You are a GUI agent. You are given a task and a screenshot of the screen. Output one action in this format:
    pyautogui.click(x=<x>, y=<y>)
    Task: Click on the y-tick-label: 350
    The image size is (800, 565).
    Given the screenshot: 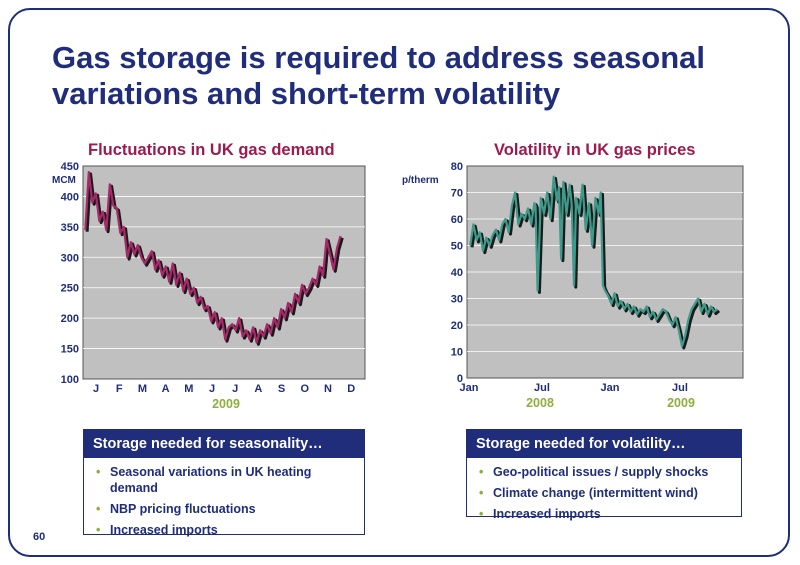 What is the action you would take?
    pyautogui.click(x=70, y=228)
    